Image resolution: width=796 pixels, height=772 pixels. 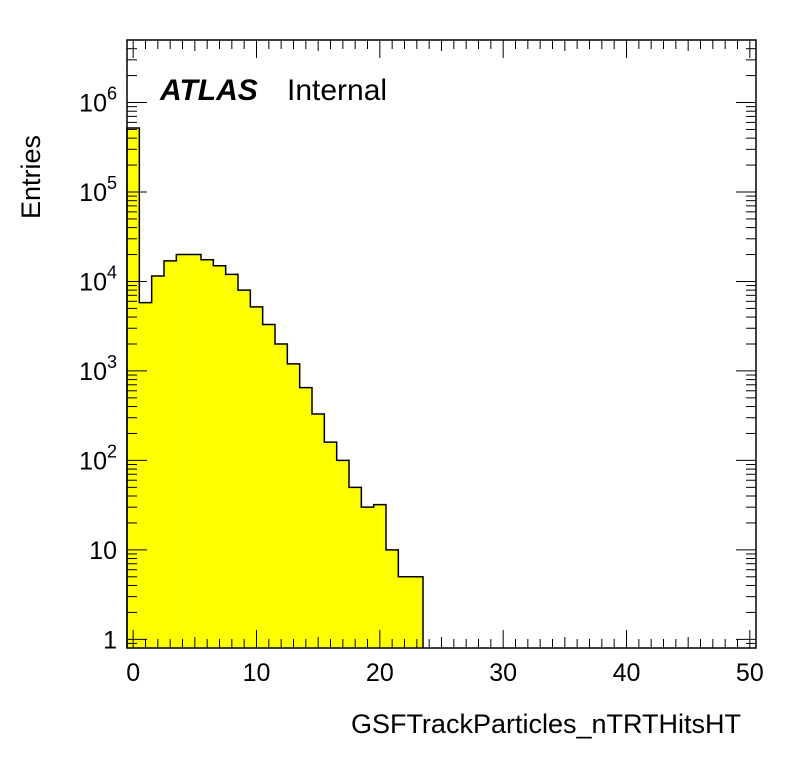 I want to click on atlas-label: ATLAS, so click(x=208, y=90).